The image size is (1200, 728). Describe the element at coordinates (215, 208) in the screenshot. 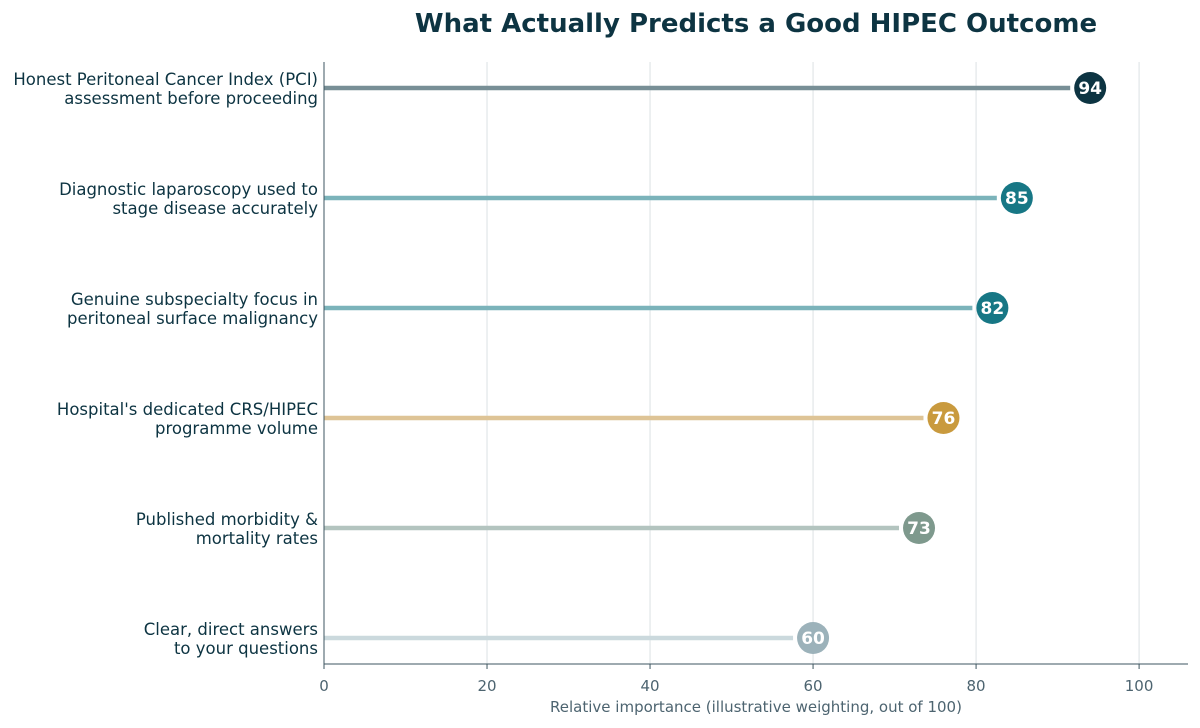

I see `category-label-line: stage disease accurately` at that location.